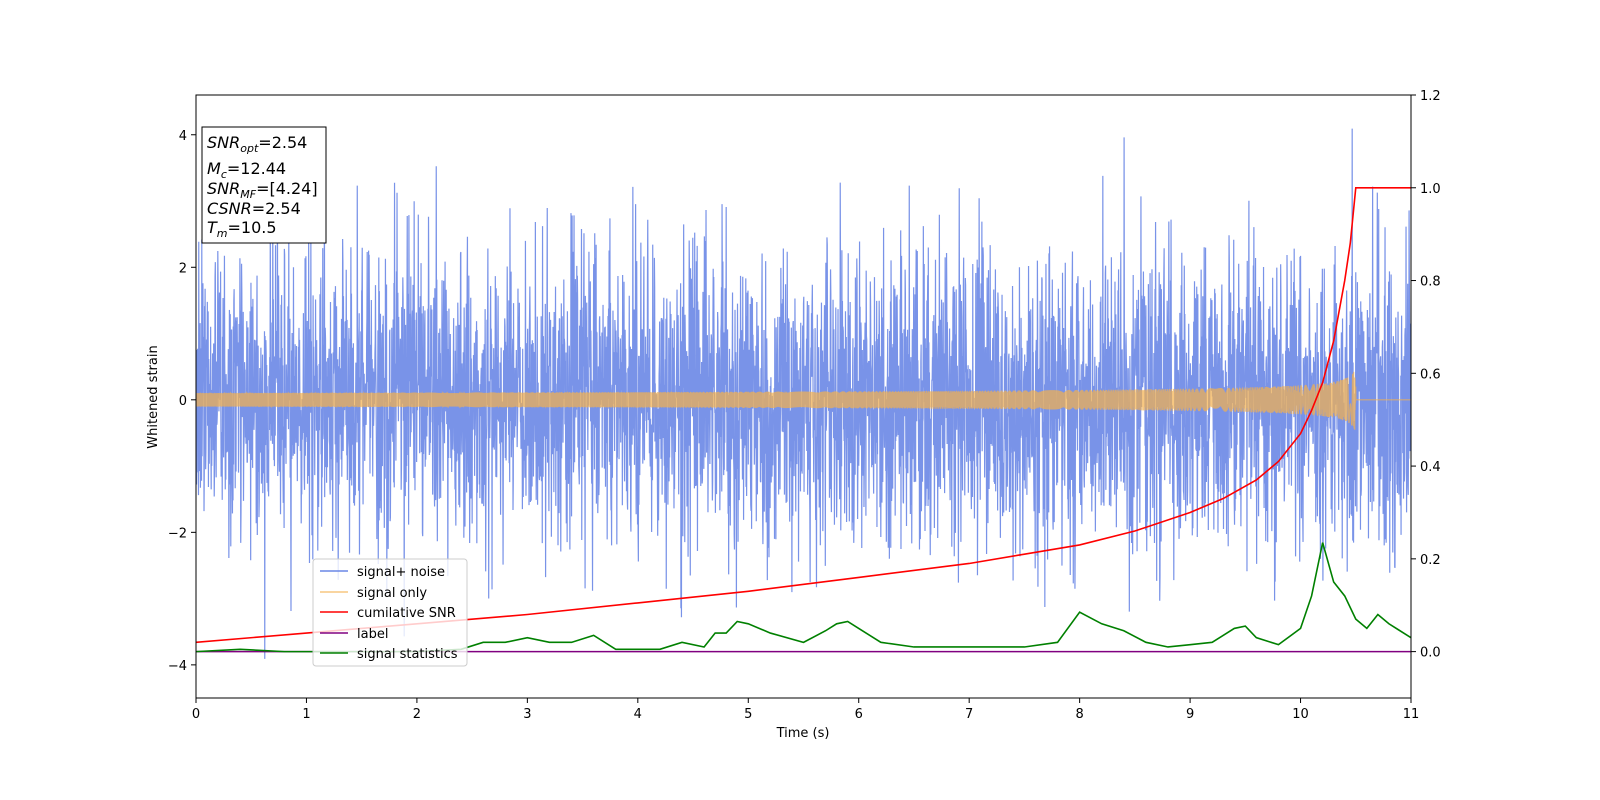  I want to click on y-axis-right: 0.0 0.2 0.4 0.6 0.8 1.0 1.2, so click(1426, 375).